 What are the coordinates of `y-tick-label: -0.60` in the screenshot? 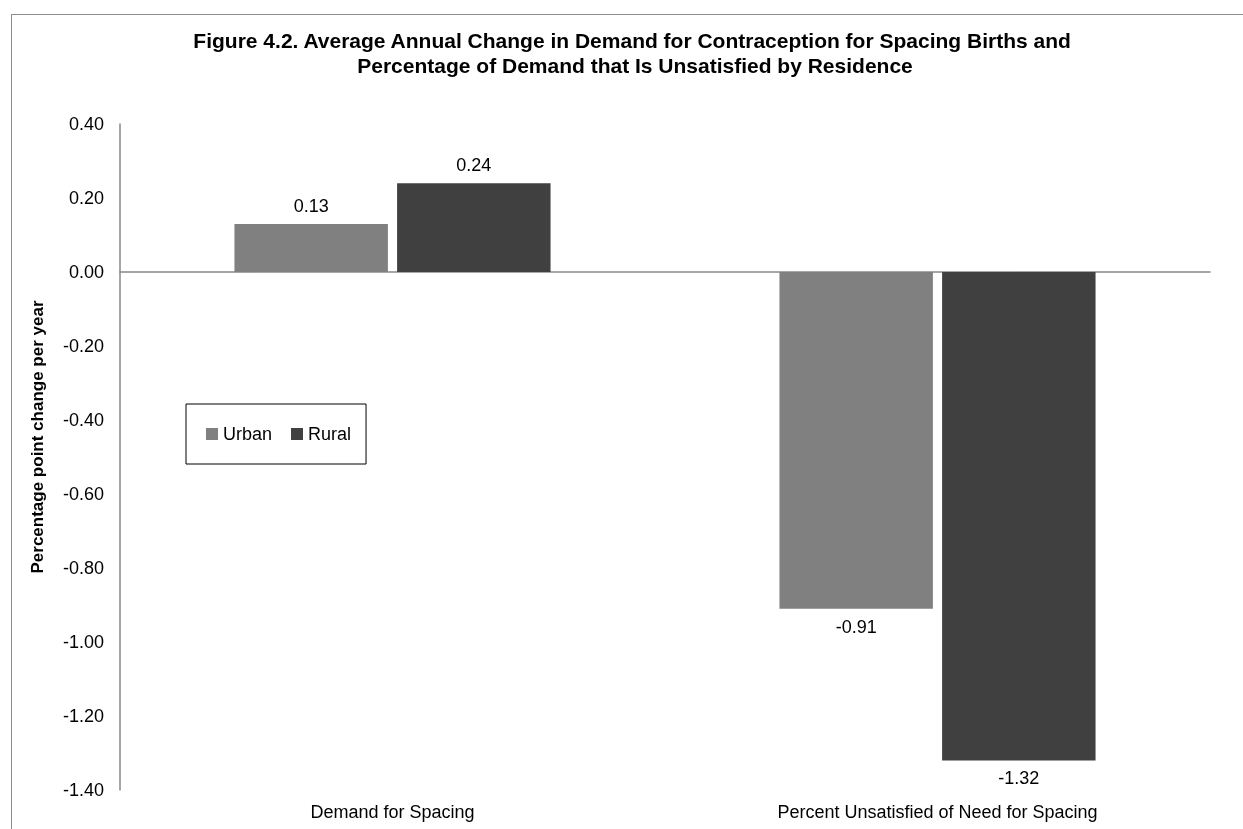 It's located at (83, 494).